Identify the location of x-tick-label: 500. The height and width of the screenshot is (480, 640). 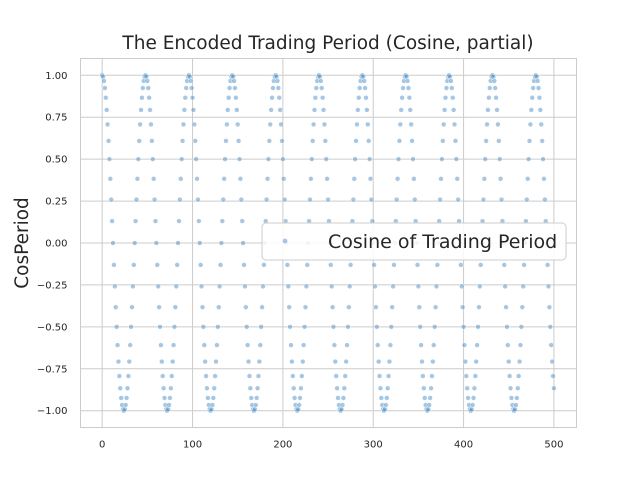
(553, 445).